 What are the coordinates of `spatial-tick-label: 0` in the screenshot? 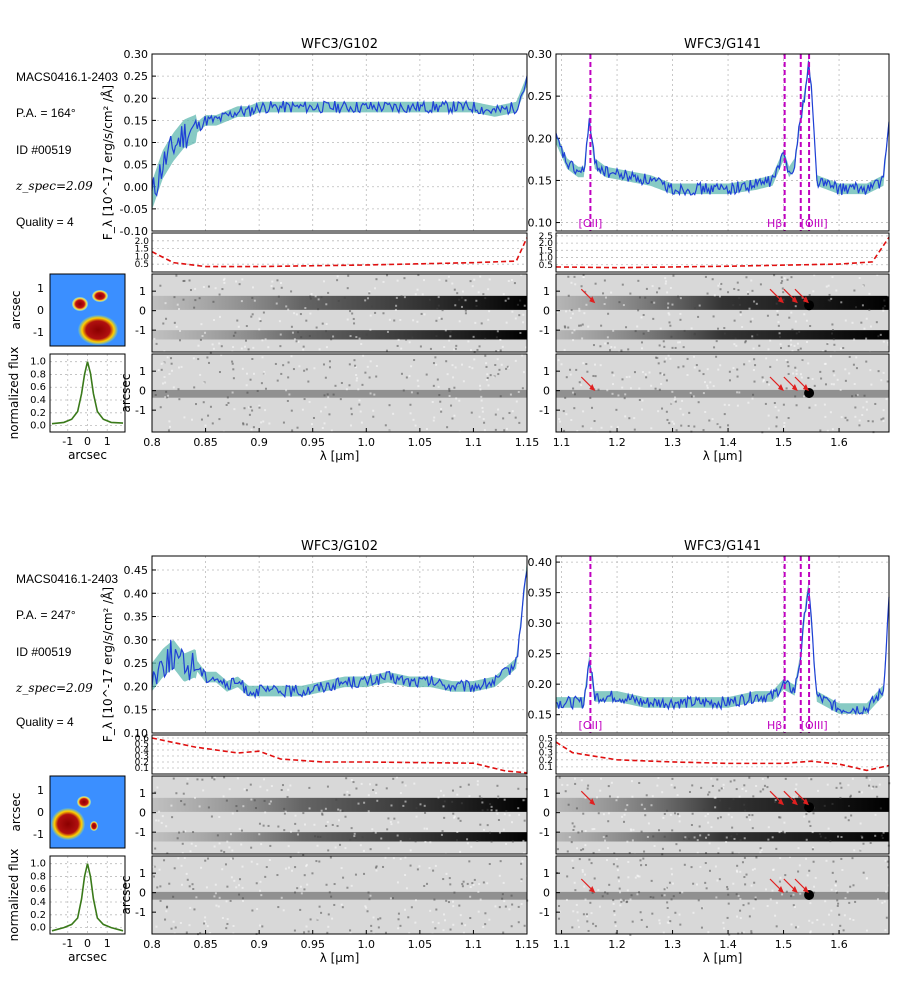 It's located at (142, 311).